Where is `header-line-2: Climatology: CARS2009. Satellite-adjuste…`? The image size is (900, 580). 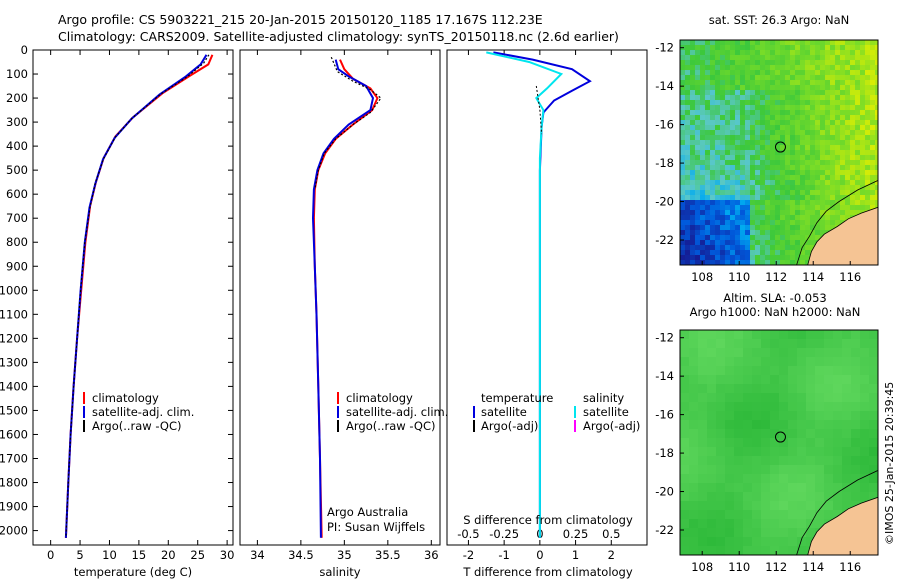 header-line-2: Climatology: CARS2009. Satellite-adjuste… is located at coordinates (338, 36).